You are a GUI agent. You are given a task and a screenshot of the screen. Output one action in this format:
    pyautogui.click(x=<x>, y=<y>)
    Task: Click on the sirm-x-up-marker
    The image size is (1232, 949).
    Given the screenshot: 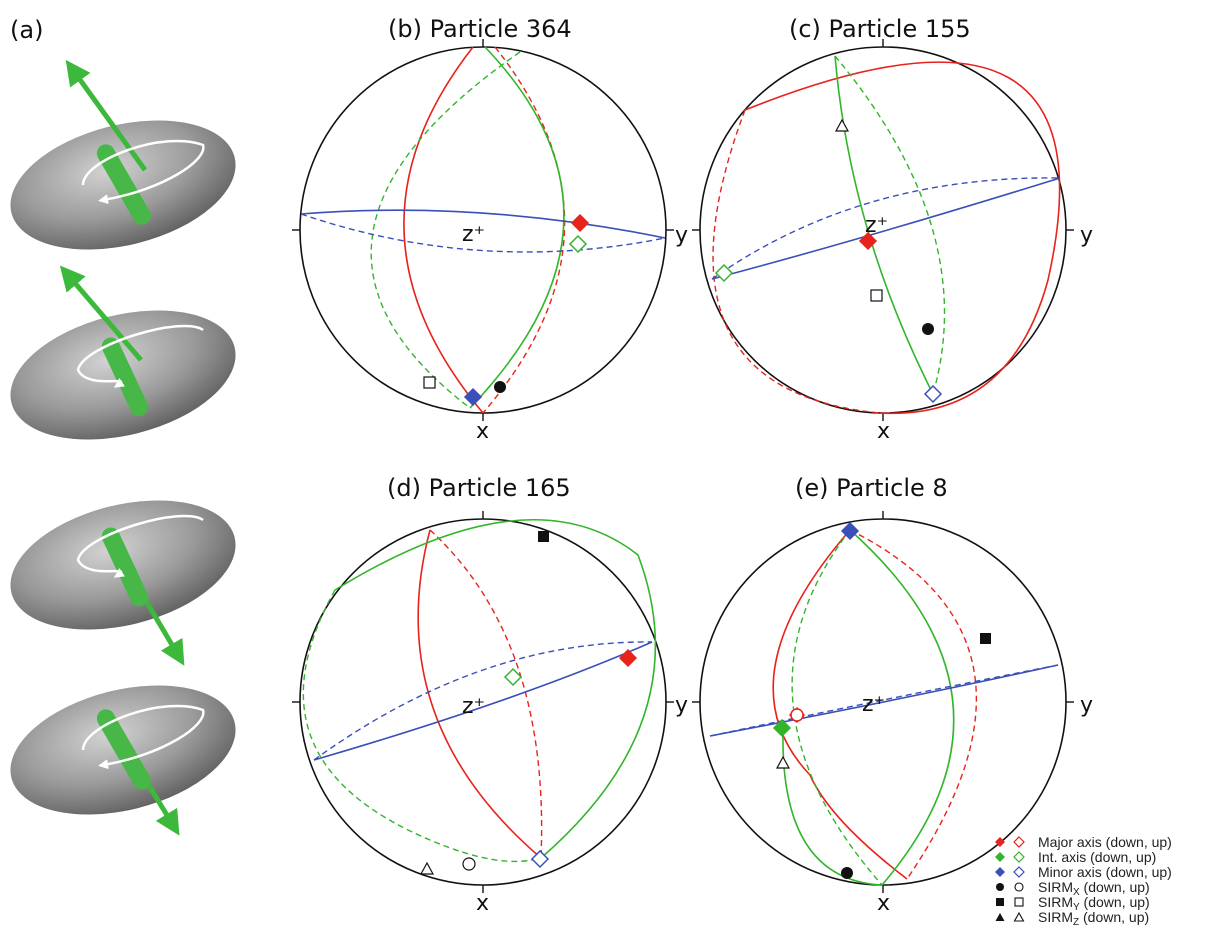 What is the action you would take?
    pyautogui.click(x=469, y=864)
    